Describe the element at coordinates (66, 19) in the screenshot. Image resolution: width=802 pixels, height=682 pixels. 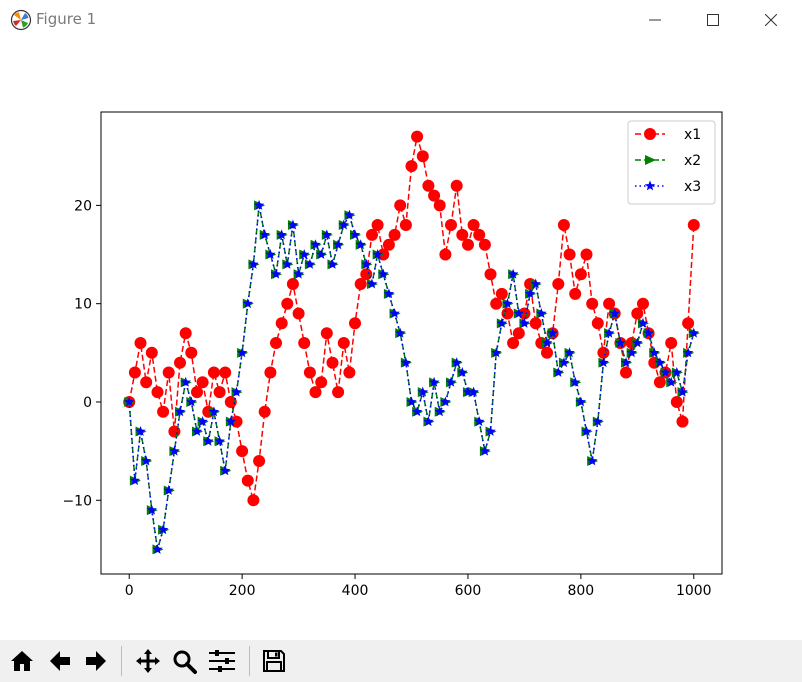
I see `window-title: Figure 1` at that location.